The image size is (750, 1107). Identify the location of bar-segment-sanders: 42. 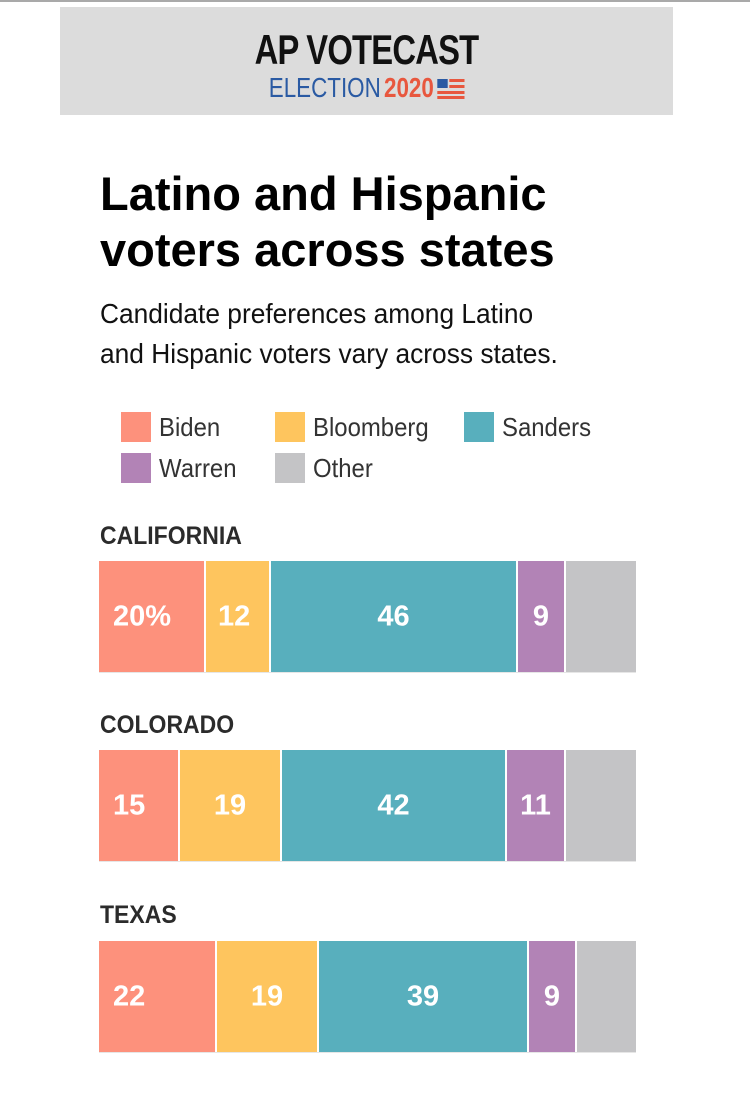
(394, 805).